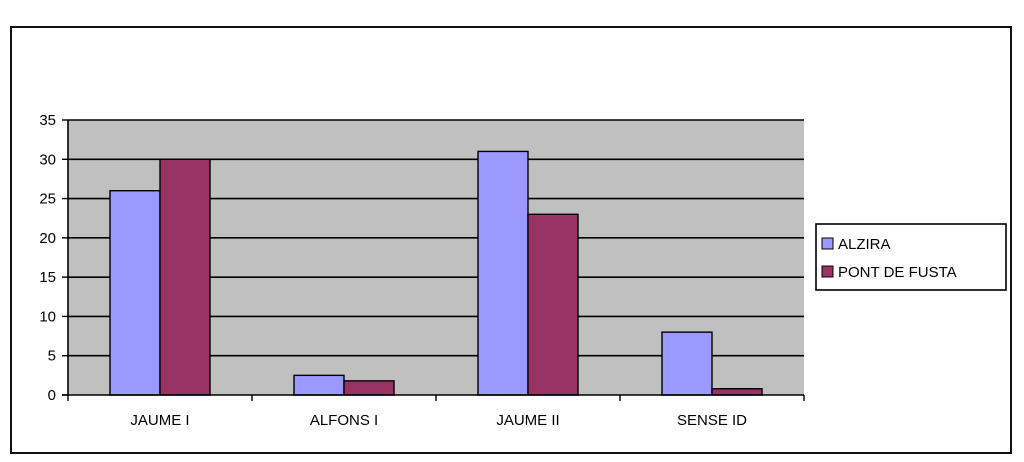 Image resolution: width=1024 pixels, height=462 pixels. Describe the element at coordinates (864, 244) in the screenshot. I see `legend-label: ALZIRA` at that location.